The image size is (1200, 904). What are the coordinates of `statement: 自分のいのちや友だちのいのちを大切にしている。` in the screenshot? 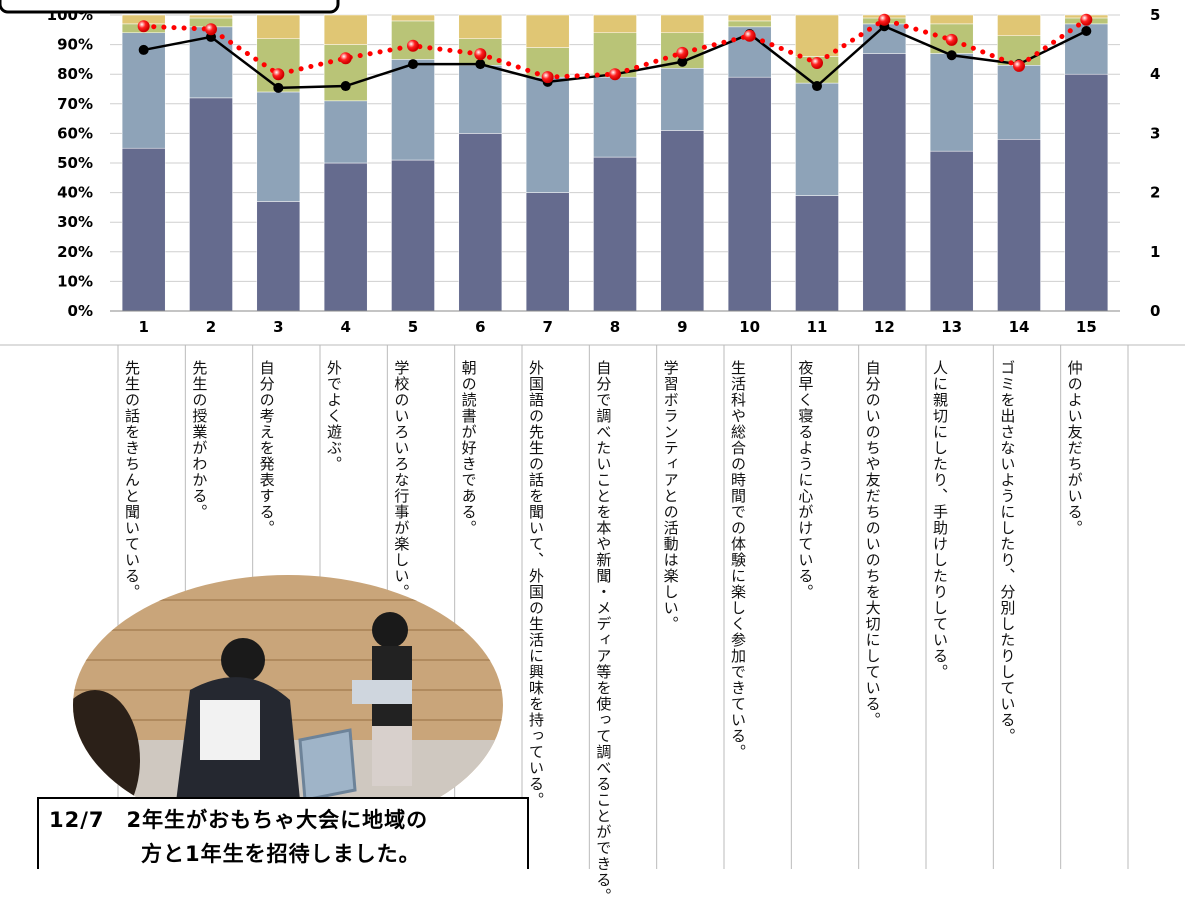 It's located at (872, 544).